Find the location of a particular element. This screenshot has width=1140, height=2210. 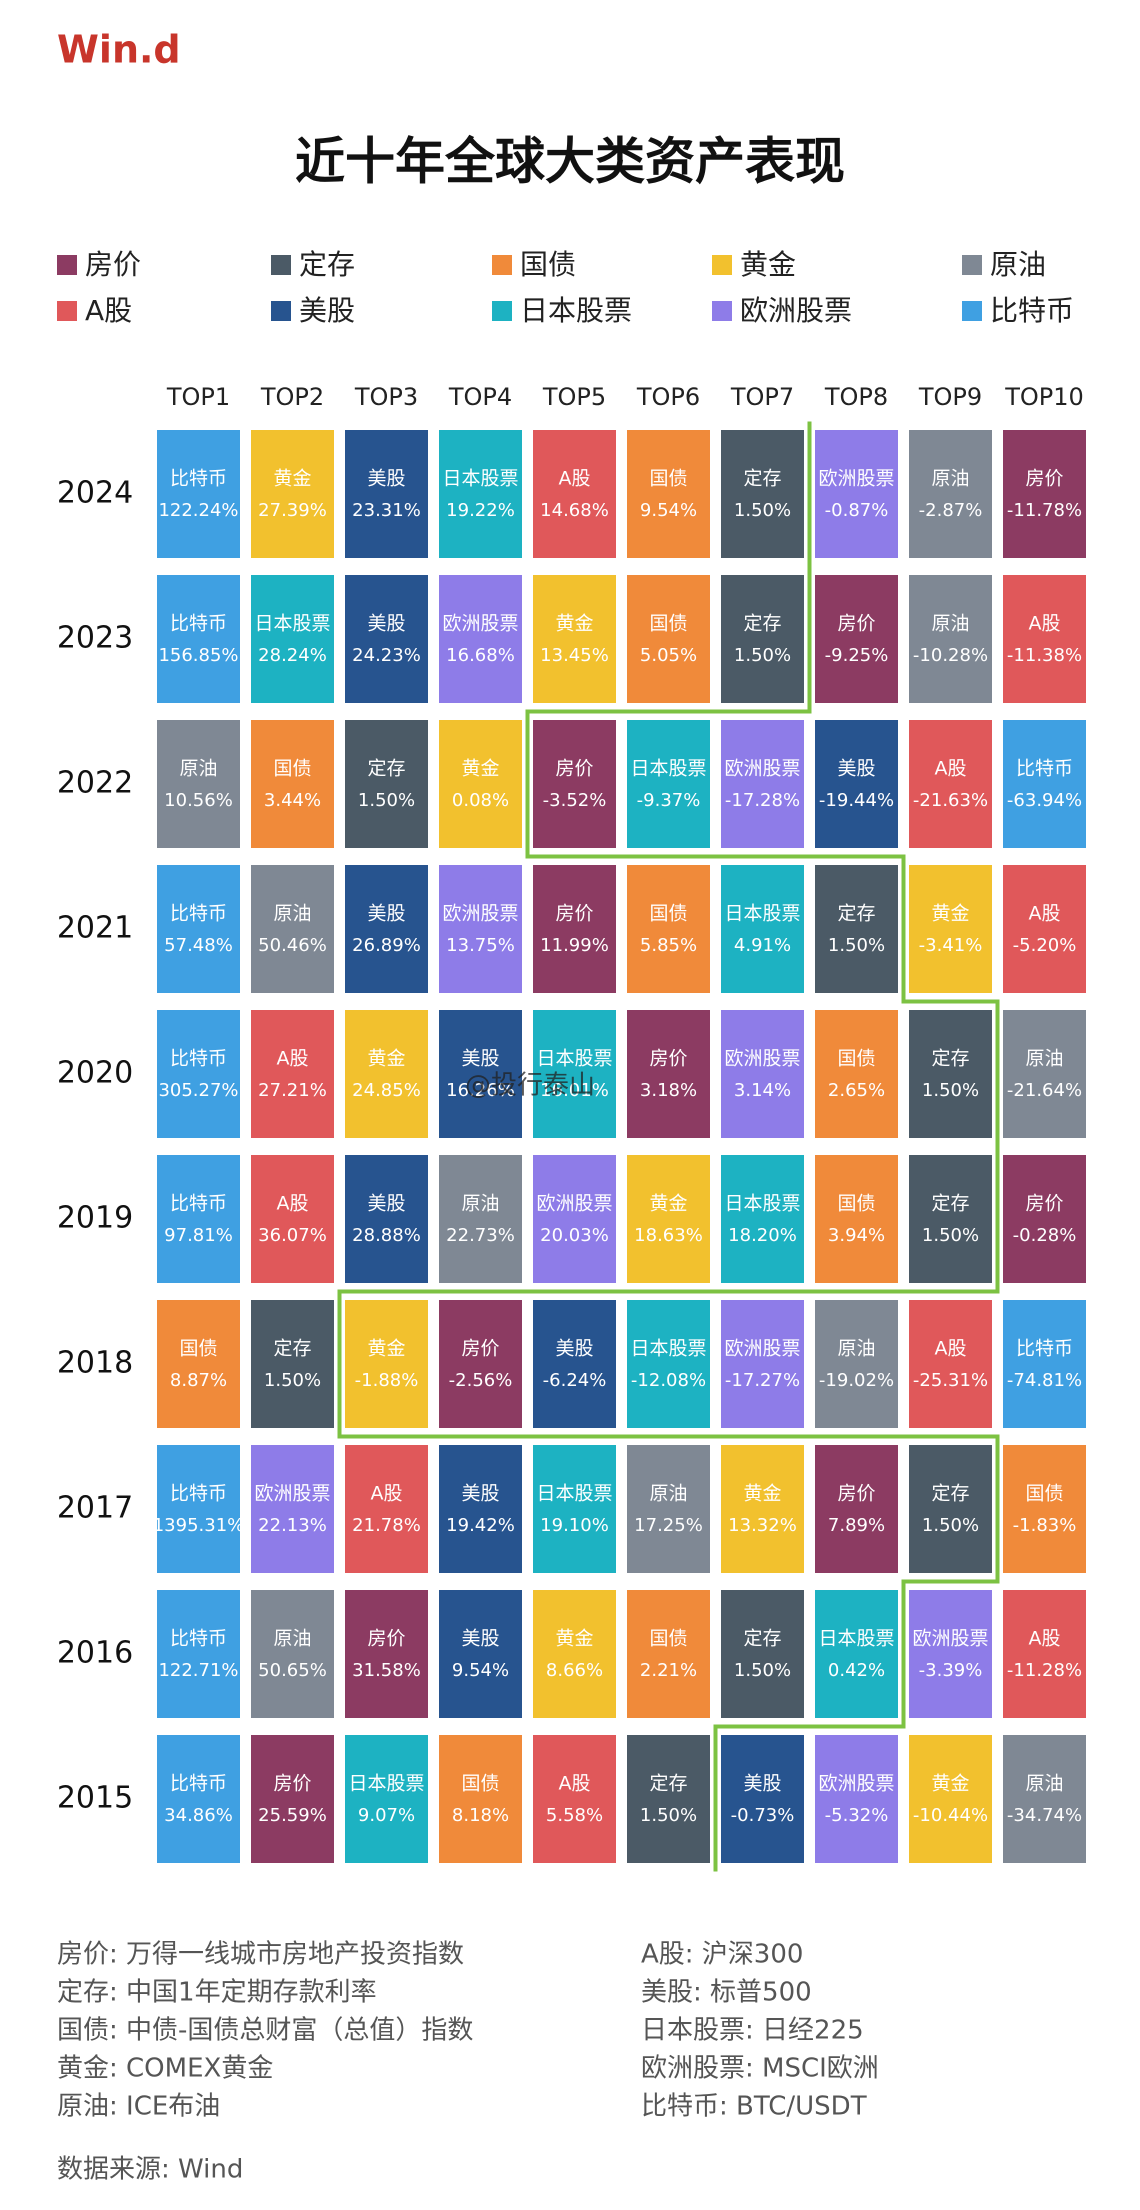

asset-return: 13.45% is located at coordinates (574, 655).